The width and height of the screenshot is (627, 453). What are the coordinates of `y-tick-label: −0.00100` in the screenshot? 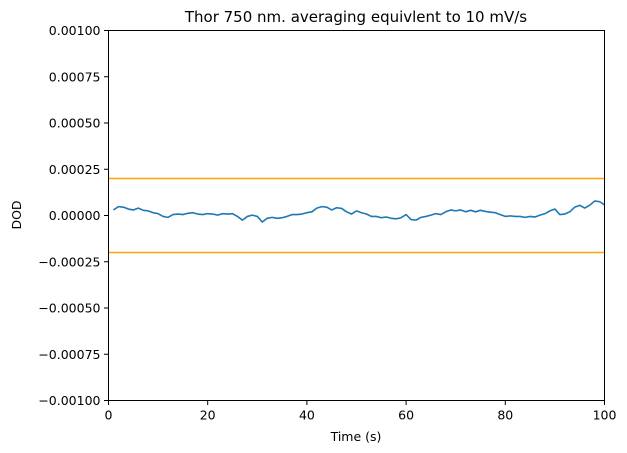 It's located at (69, 400).